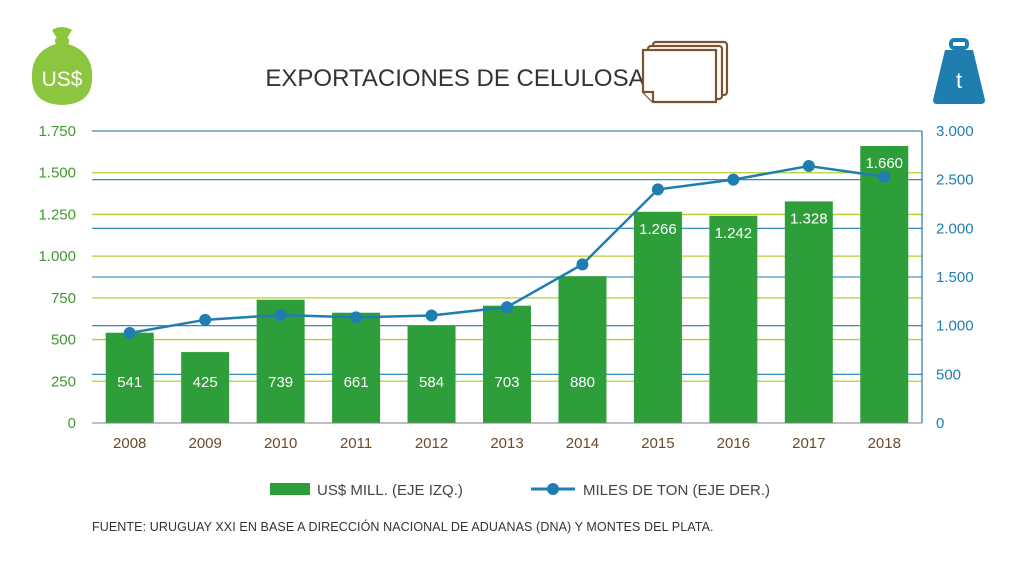  What do you see at coordinates (506, 443) in the screenshot?
I see `x-tick-label: 2013` at bounding box center [506, 443].